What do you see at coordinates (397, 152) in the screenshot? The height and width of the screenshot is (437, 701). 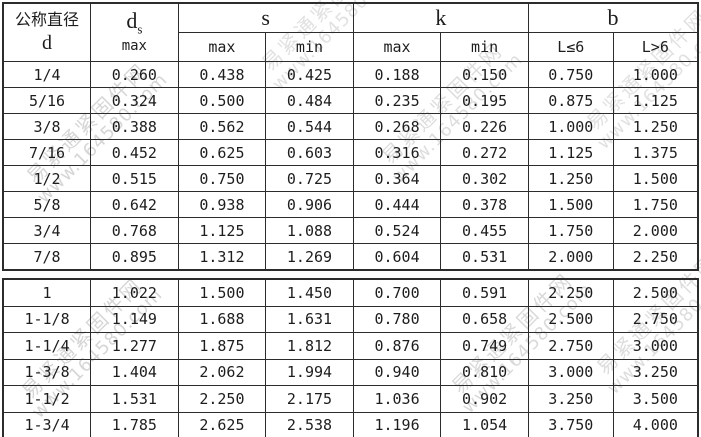 I see `table-cell: 0.316` at bounding box center [397, 152].